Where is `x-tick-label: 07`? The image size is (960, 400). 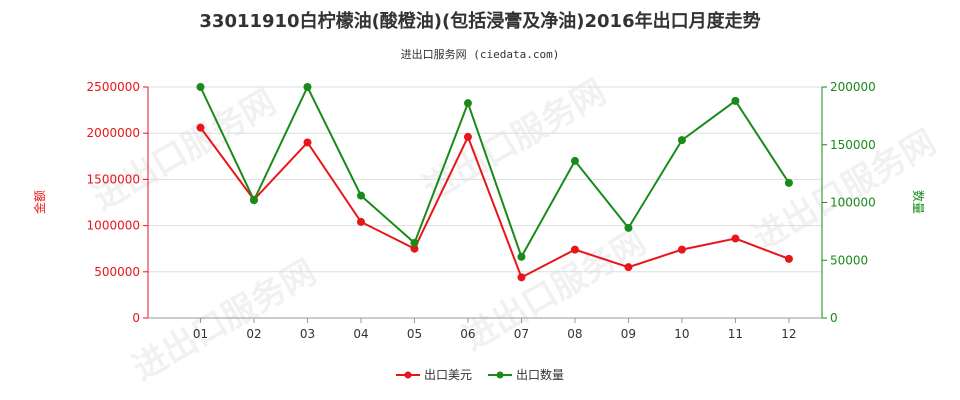
x-tick-label: 07 is located at coordinates (521, 334).